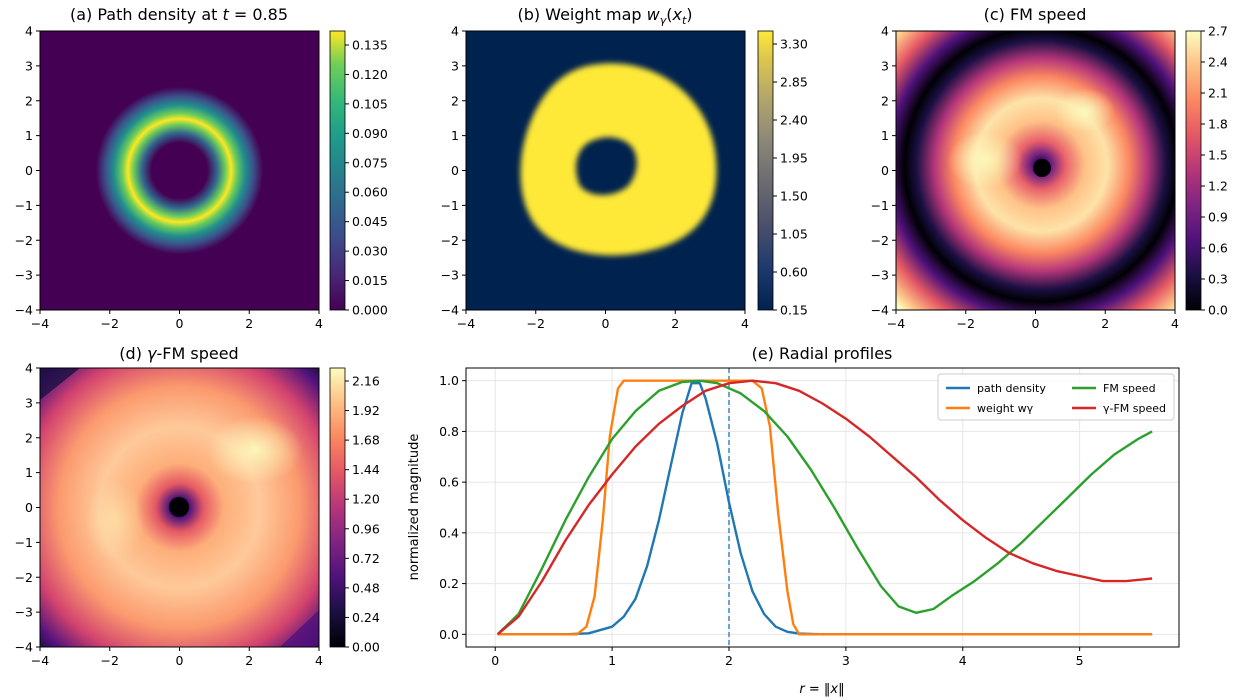  Describe the element at coordinates (452, 507) in the screenshot. I see `chart-y-axis: 0.0 0.2 0.4 0.6 0.8 1.0` at that location.